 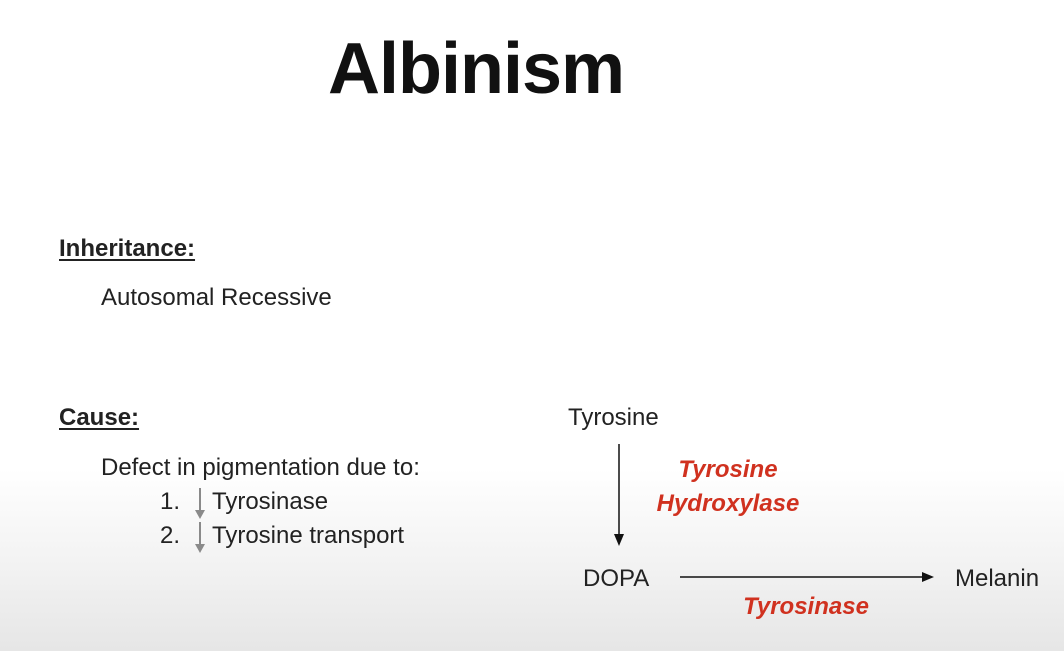 I want to click on inheritance-heading: Inheritance:, so click(x=127, y=248).